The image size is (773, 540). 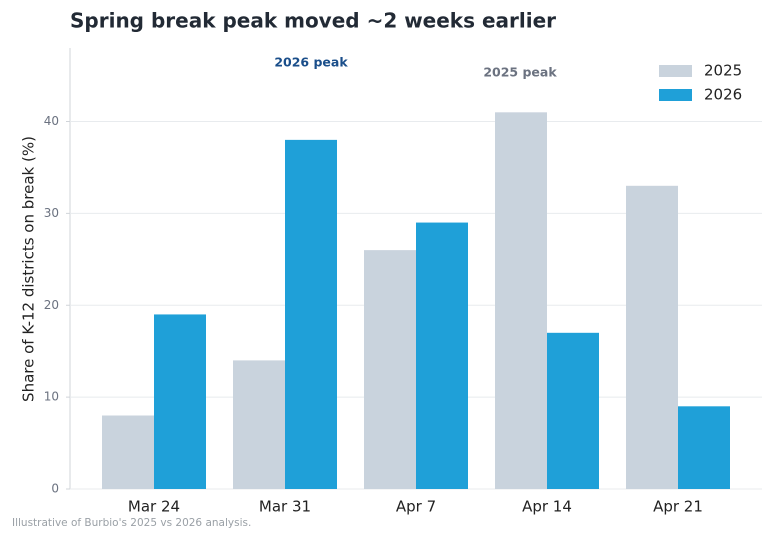 I want to click on y-tick-label: 20, so click(x=51, y=305).